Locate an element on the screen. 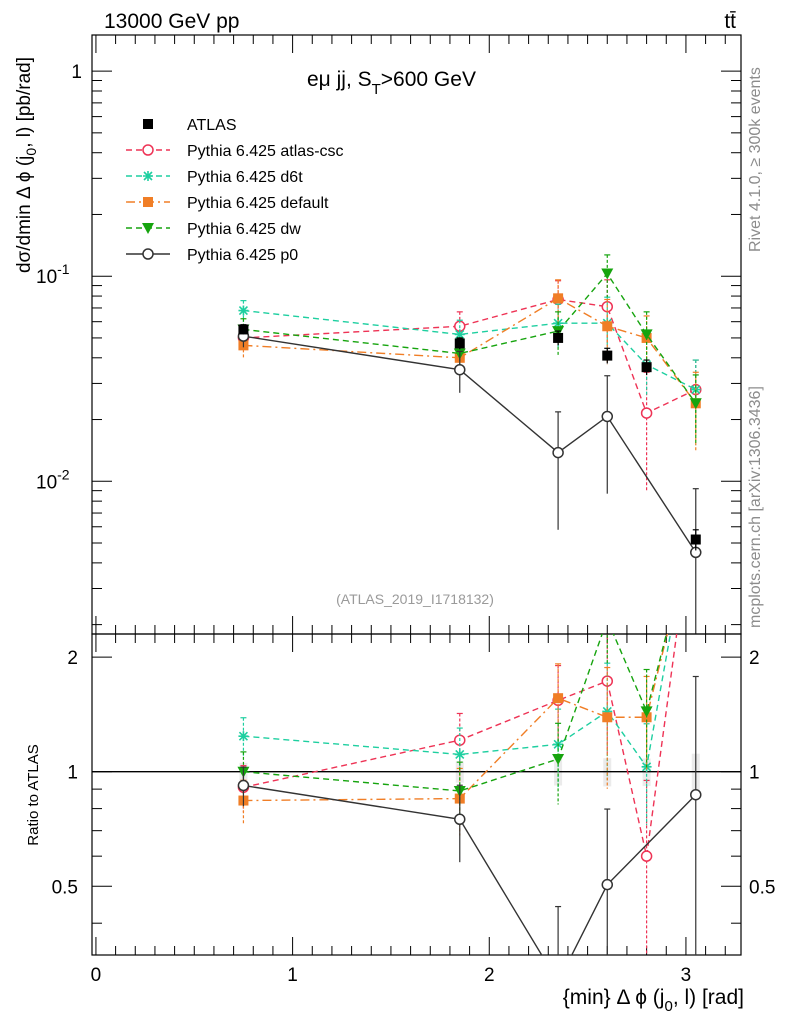 This screenshot has width=786, height=1024. ratio-y-tick-label: 2 is located at coordinates (72, 658).